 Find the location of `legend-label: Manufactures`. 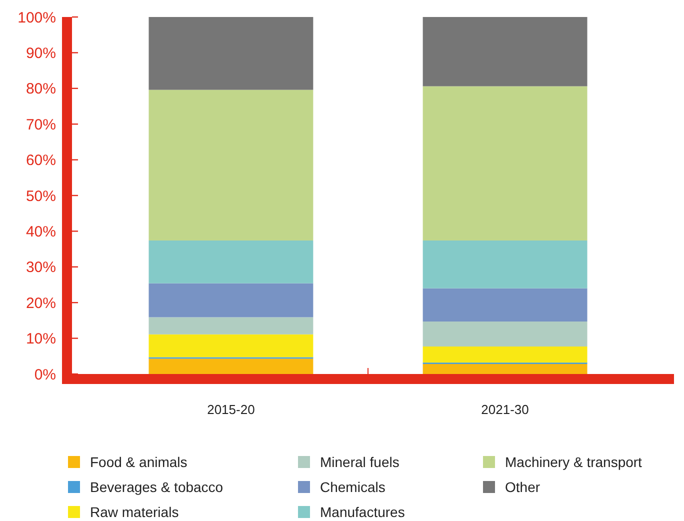

legend-label: Manufactures is located at coordinates (362, 512).